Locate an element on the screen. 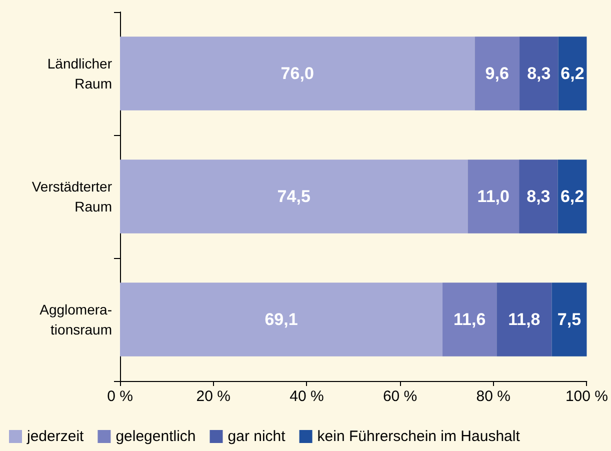 This screenshot has height=451, width=611. data-label: 11,8 is located at coordinates (524, 319).